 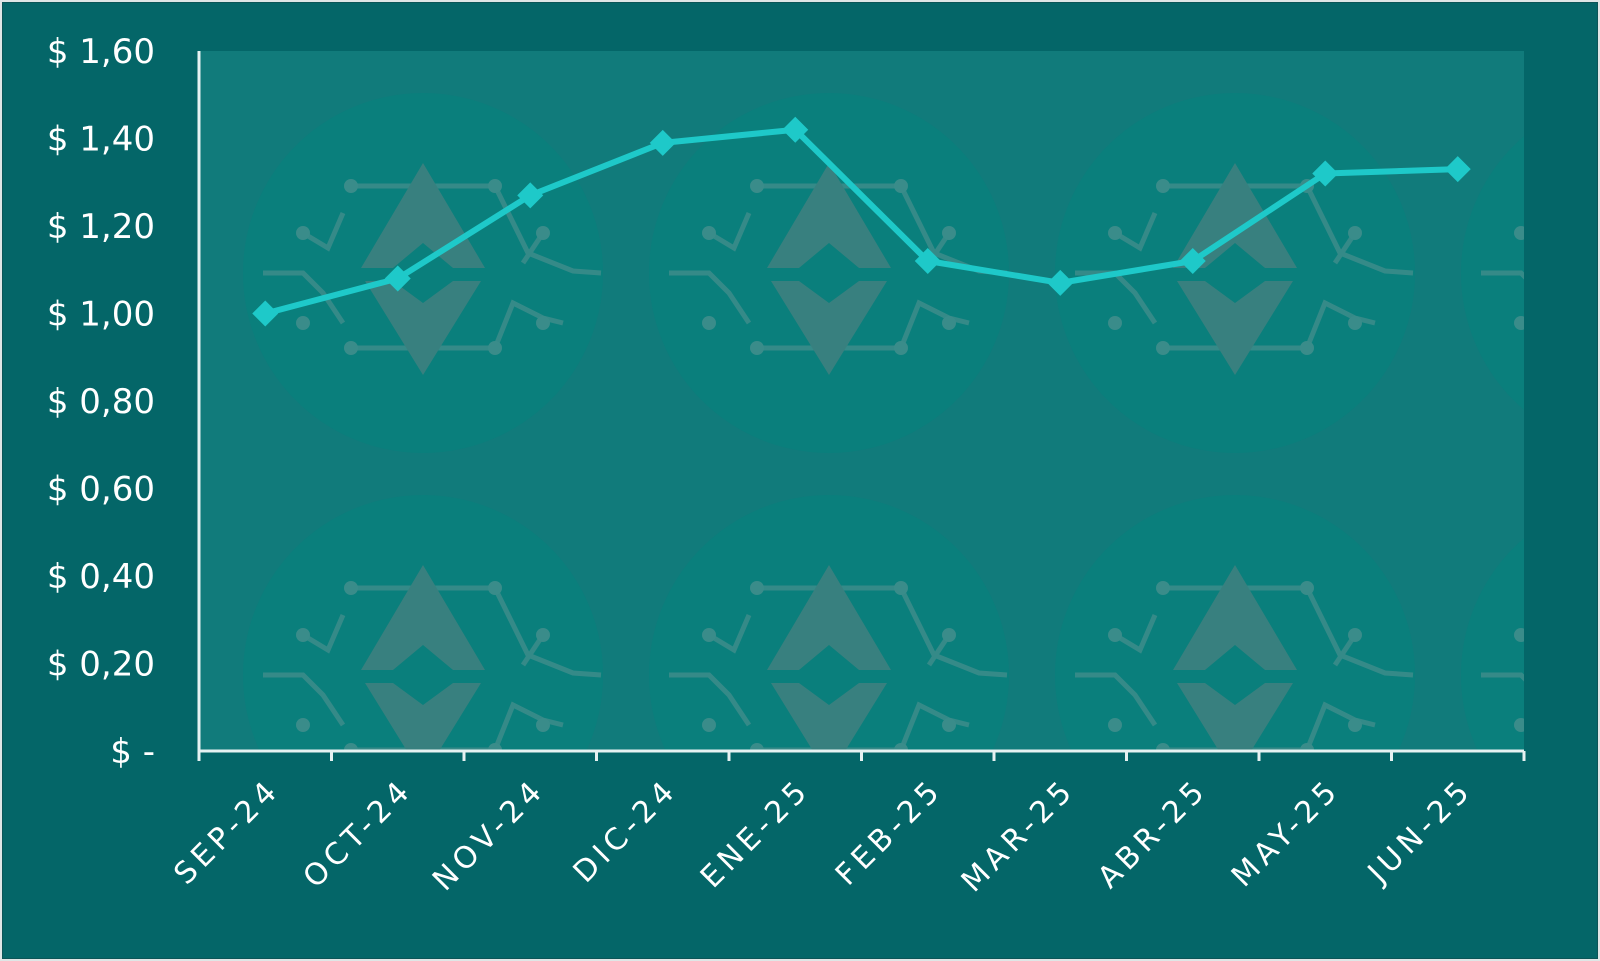 What do you see at coordinates (101, 490) in the screenshot?
I see `y-tick-label: $ 0,60` at bounding box center [101, 490].